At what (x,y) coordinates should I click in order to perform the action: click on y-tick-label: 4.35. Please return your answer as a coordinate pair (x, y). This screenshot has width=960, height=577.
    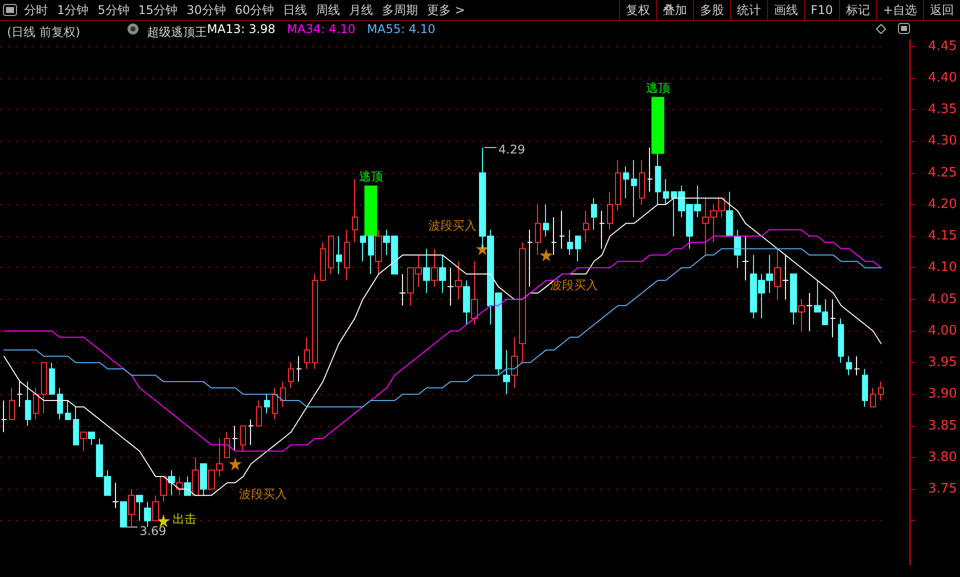
    Looking at the image, I should click on (943, 110).